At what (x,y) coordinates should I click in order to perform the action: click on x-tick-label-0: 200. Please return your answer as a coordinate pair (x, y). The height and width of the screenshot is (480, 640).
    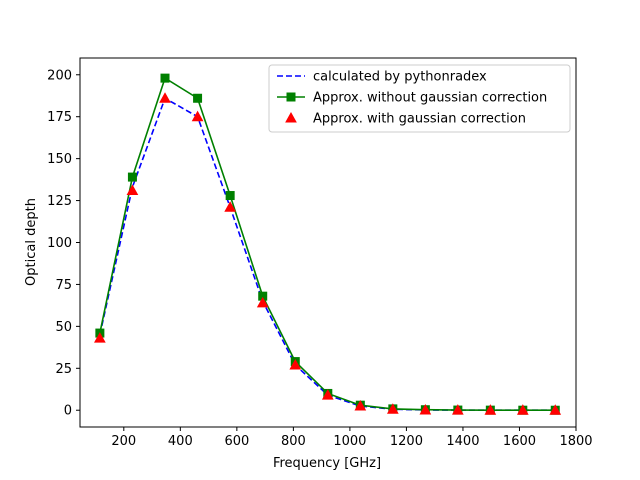
    Looking at the image, I should click on (123, 441).